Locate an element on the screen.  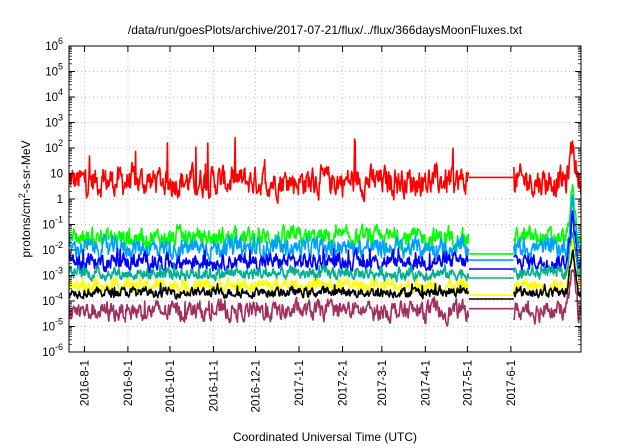
y-tick-label: 10⁻⁴ is located at coordinates (52, 299).